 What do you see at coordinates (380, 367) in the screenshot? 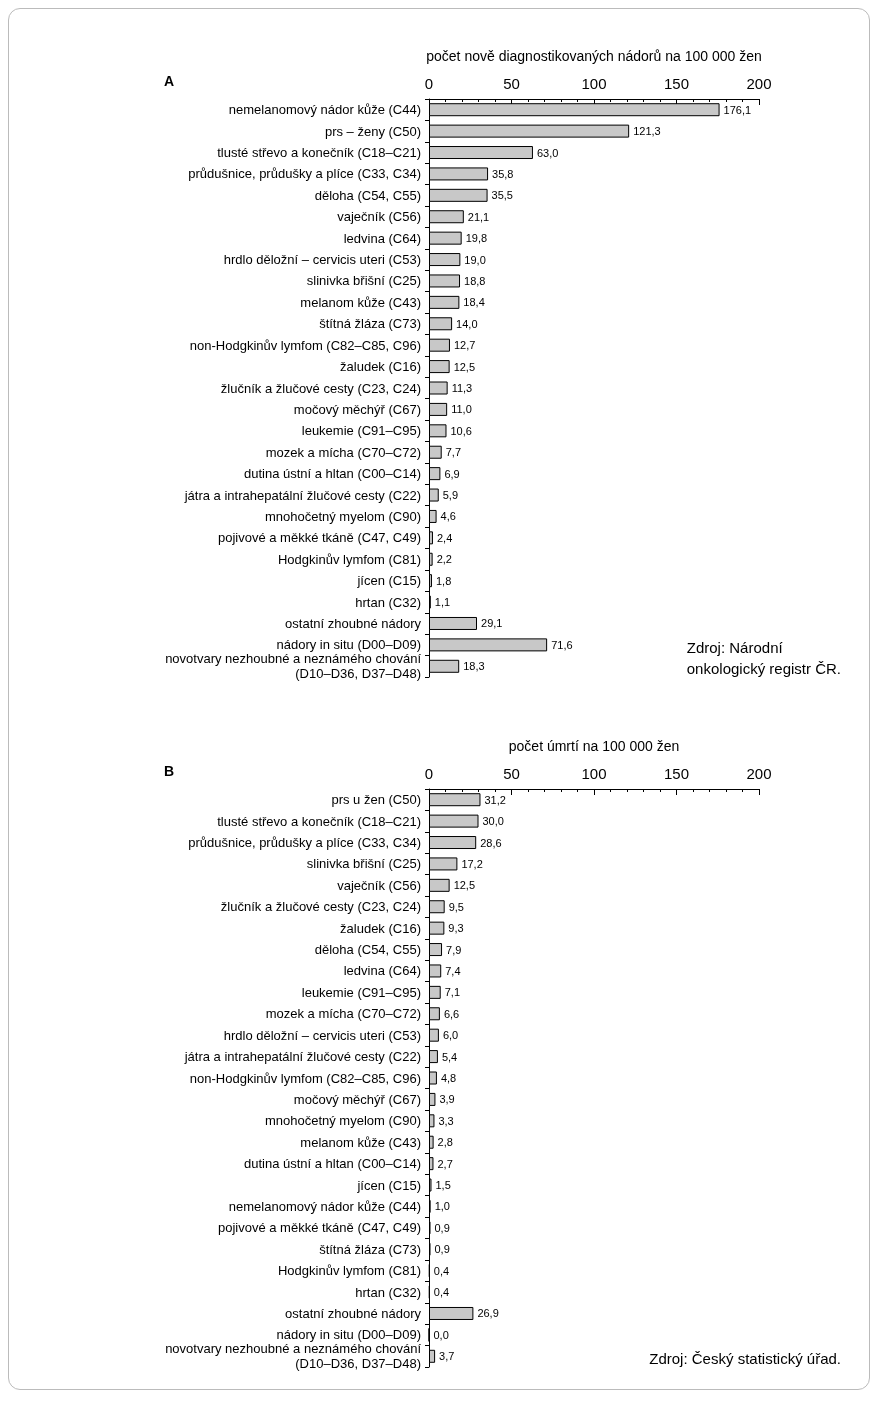
I see `y-tick-label: žaludek (C16)` at bounding box center [380, 367].